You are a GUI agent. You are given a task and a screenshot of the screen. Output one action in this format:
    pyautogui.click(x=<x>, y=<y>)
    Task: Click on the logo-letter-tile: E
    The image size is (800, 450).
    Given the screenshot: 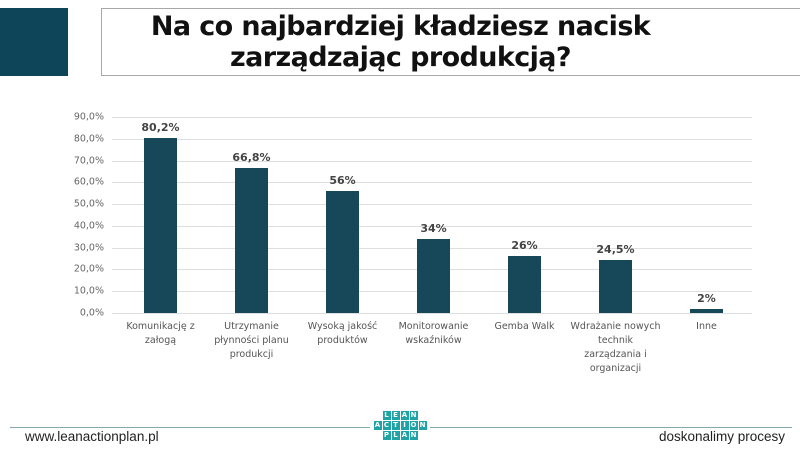 What is the action you would take?
    pyautogui.click(x=395, y=415)
    